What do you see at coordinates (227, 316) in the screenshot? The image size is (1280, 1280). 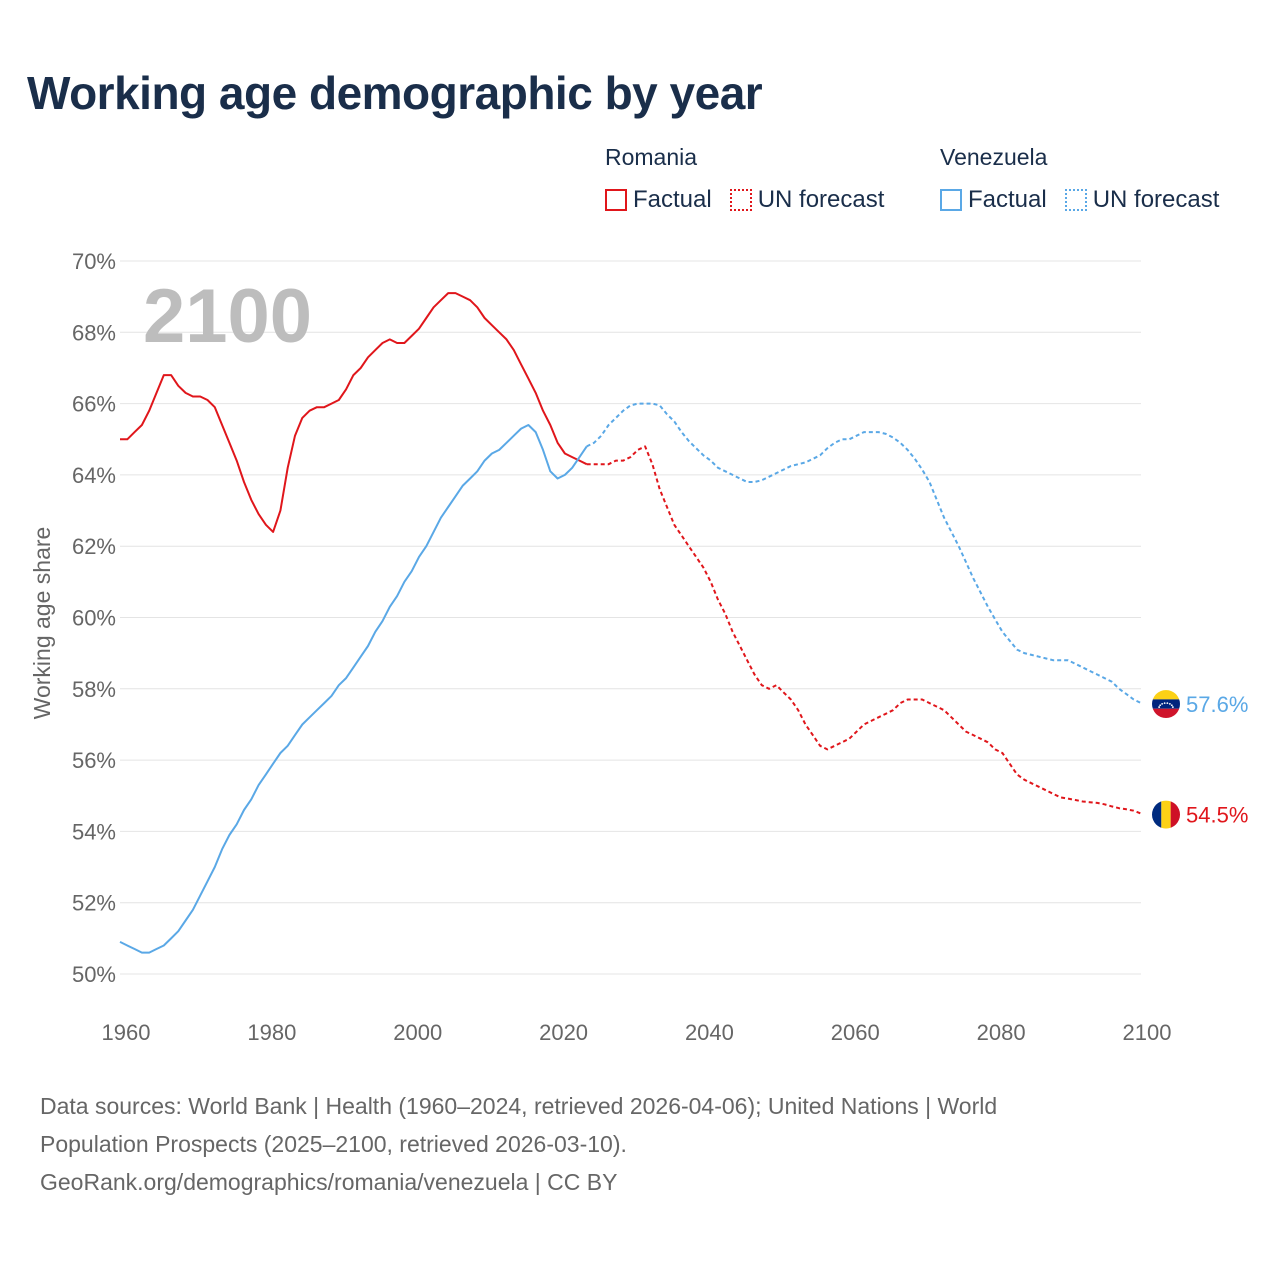 I see `year-watermark: 2100` at bounding box center [227, 316].